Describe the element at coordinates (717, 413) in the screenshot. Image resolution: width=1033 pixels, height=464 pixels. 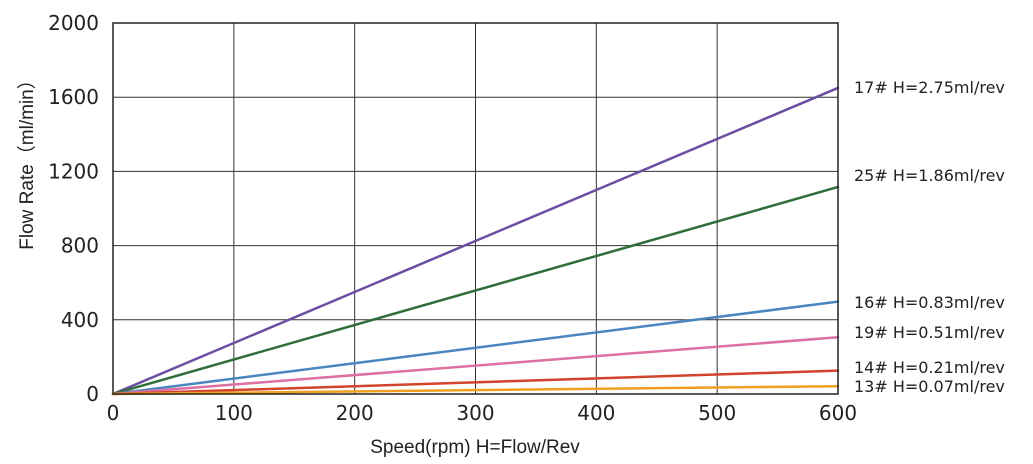
I see `x-tick-label: 500` at that location.